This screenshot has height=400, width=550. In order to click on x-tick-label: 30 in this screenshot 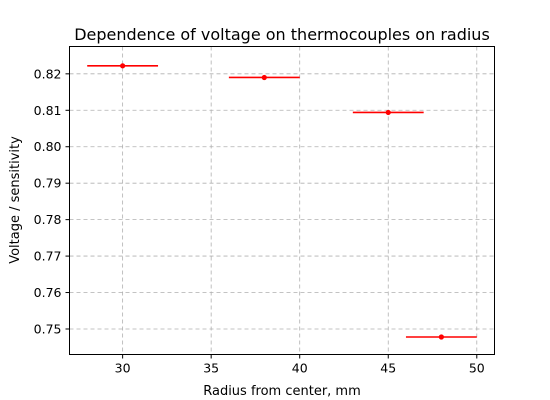, I will do `click(123, 368)`.